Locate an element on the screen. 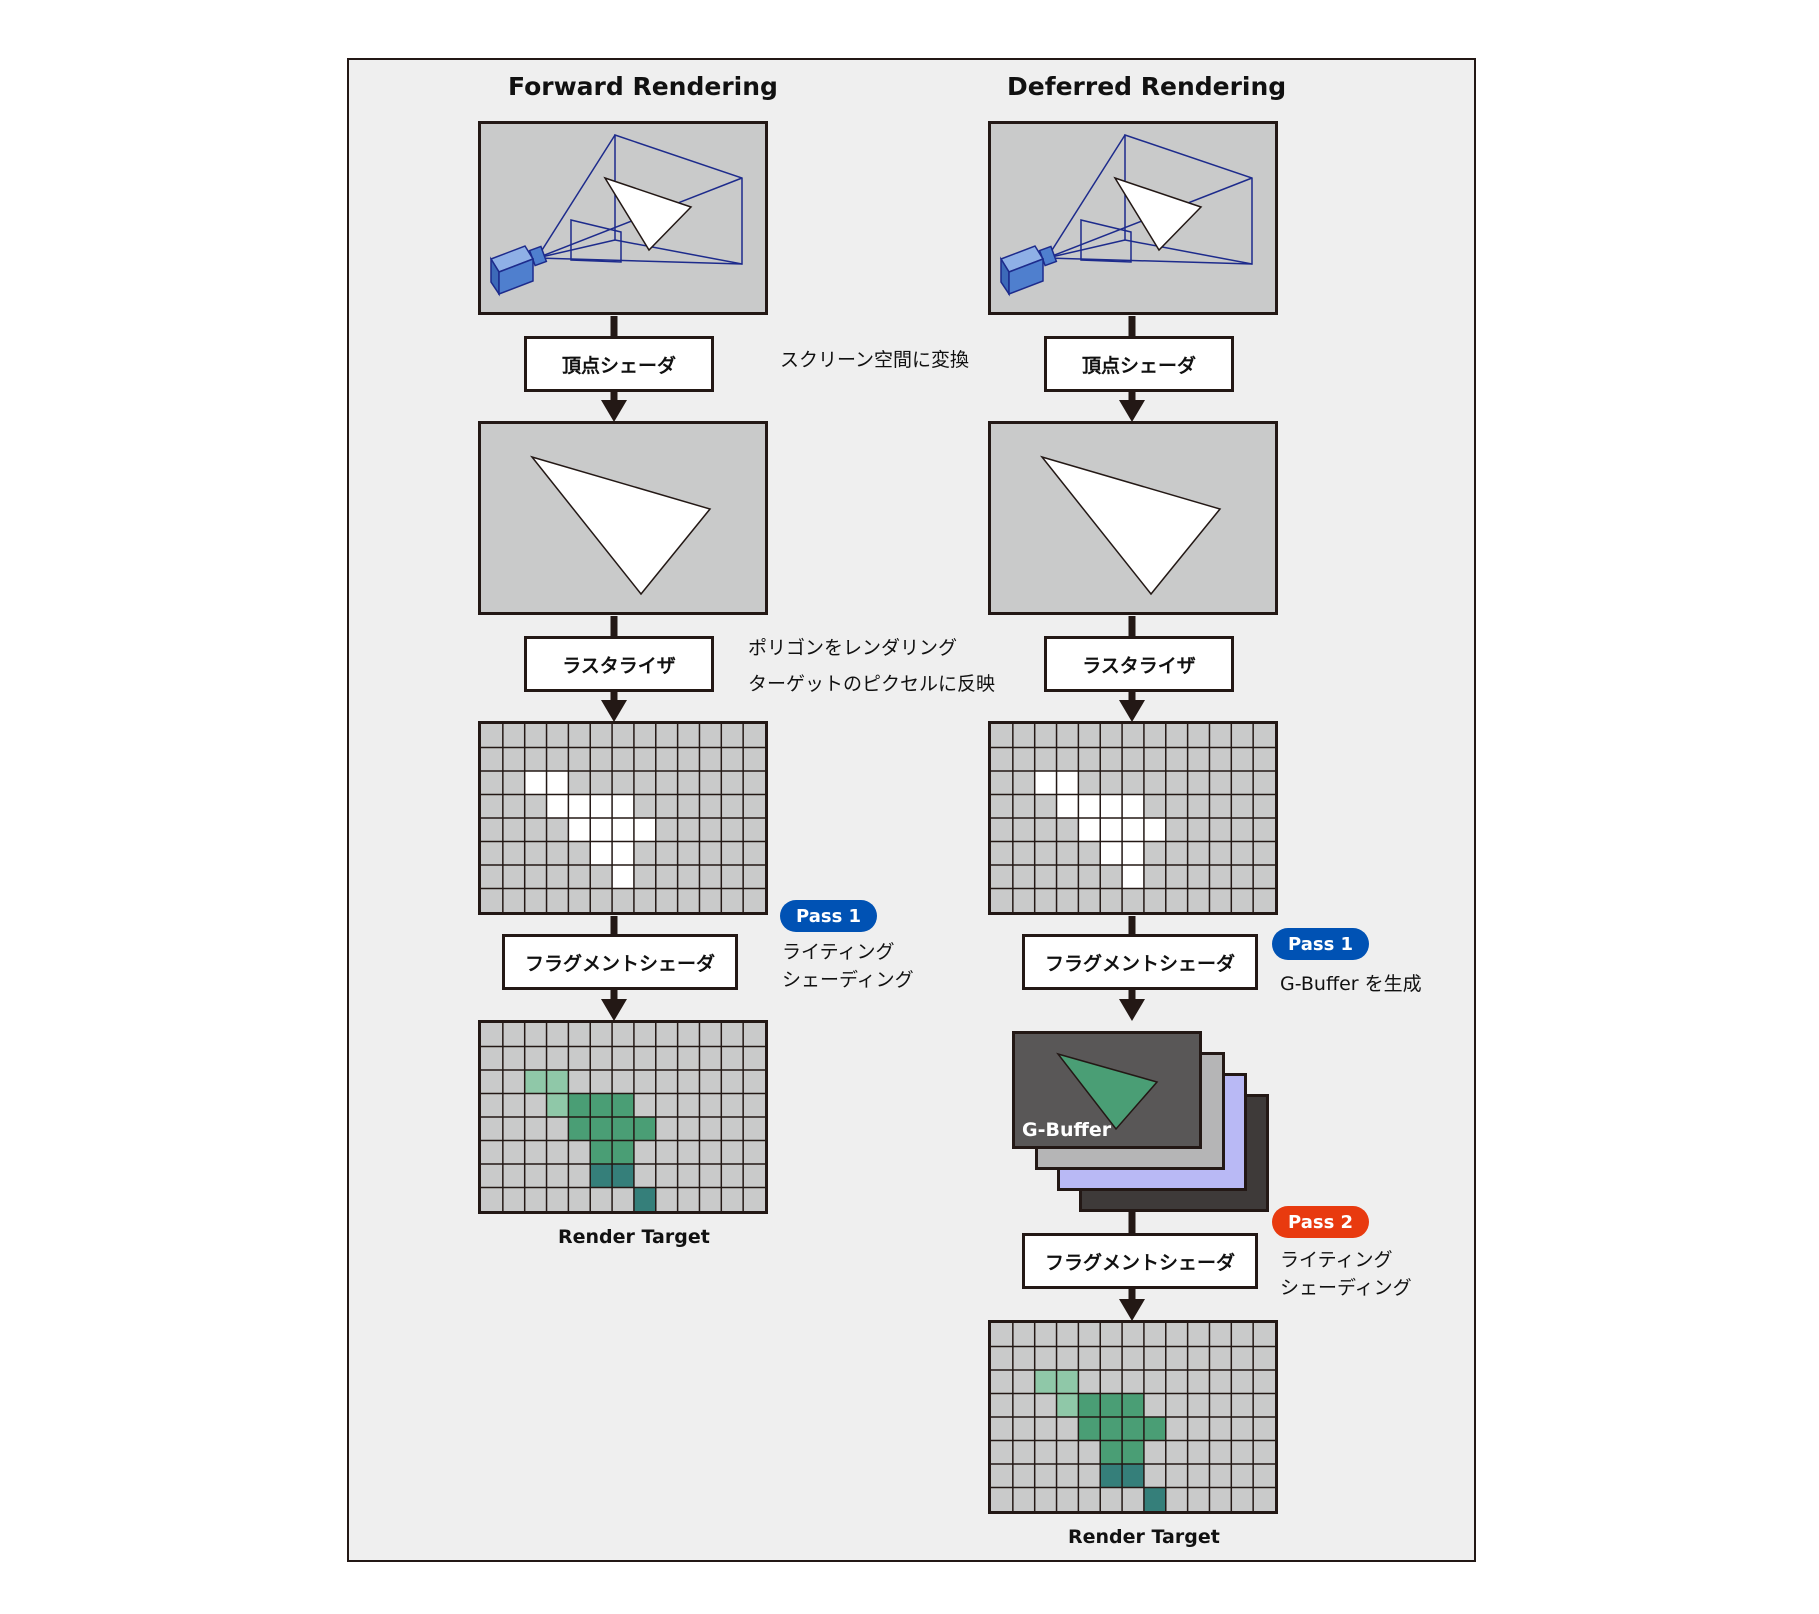 This screenshot has height=1614, width=1819. gbuffer-triangle is located at coordinates (1107, 1091).